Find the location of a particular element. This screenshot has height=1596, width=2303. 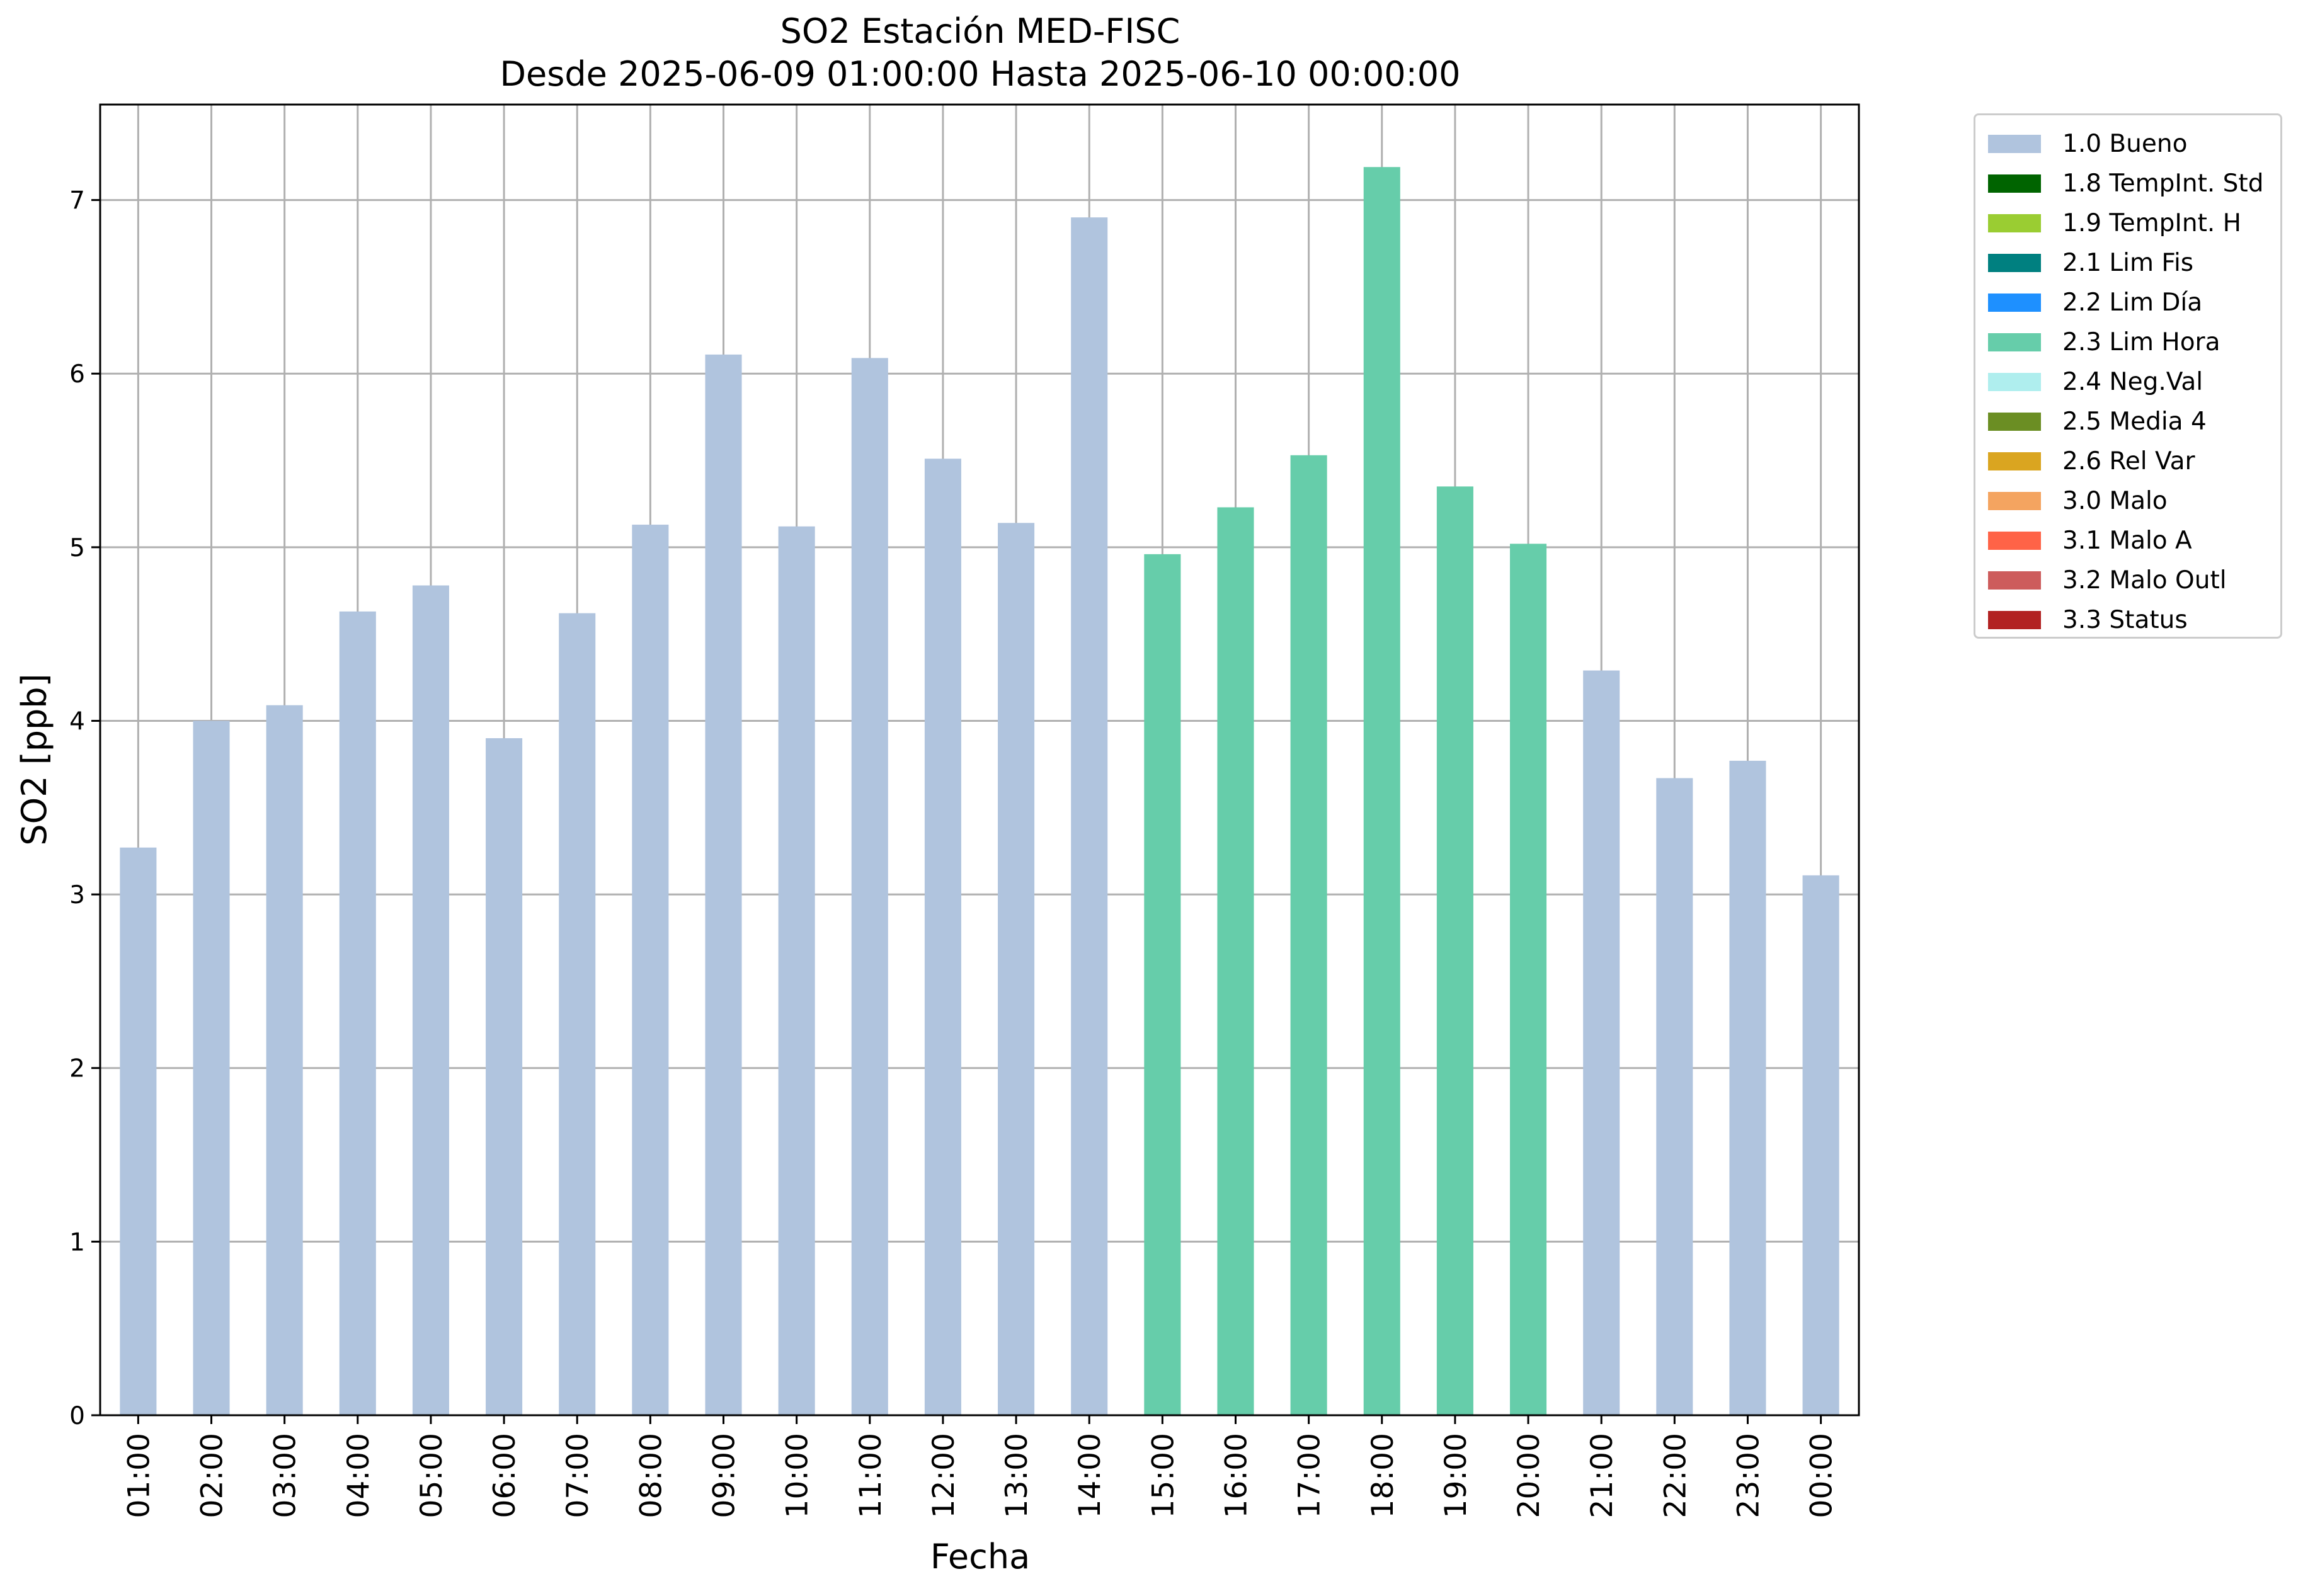

legend-item: 3.3 Status is located at coordinates (2134, 620).